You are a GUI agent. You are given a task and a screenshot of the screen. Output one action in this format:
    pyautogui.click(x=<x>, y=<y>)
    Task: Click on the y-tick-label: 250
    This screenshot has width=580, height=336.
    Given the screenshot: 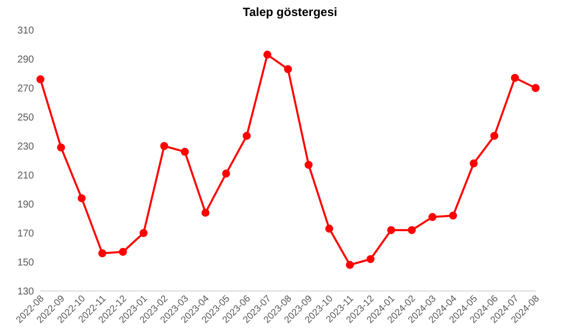 What is the action you would take?
    pyautogui.click(x=25, y=118)
    